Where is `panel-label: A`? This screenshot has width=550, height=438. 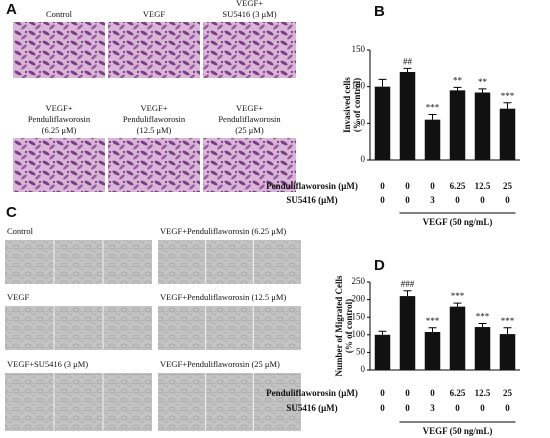 panel-label: A is located at coordinates (11, 9).